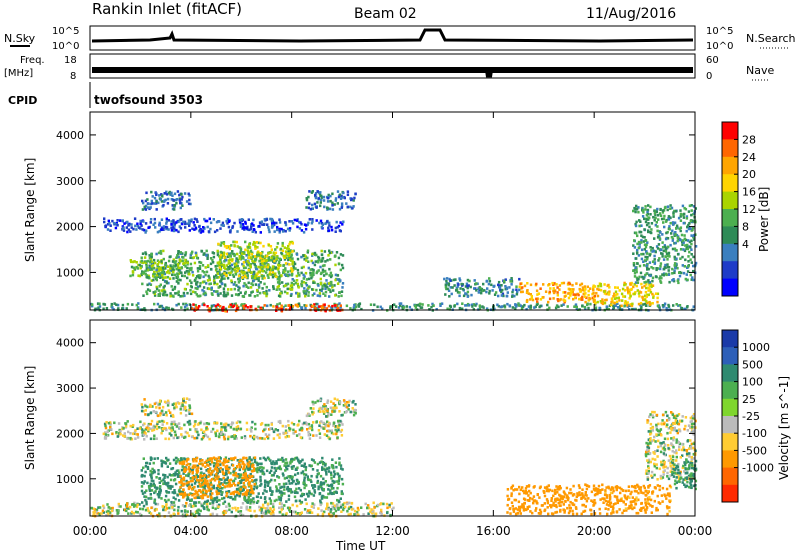 This screenshot has width=800, height=554. What do you see at coordinates (709, 76) in the screenshot?
I see `nave-tick-bottom: 0` at bounding box center [709, 76].